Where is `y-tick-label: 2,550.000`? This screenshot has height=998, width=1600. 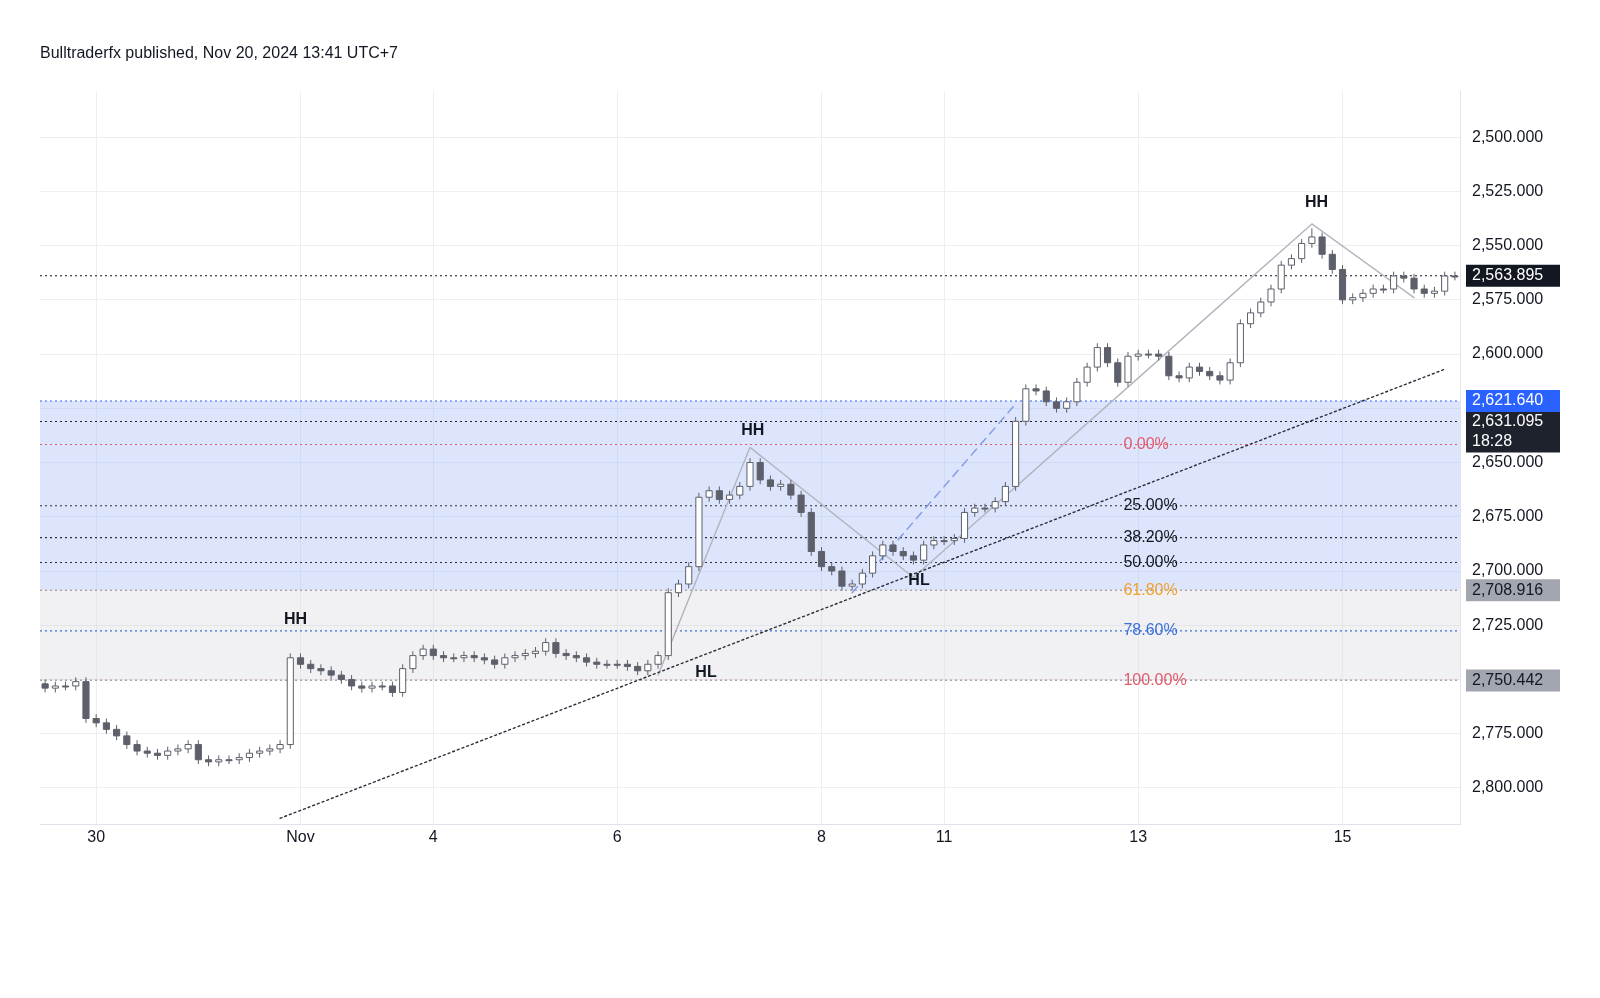
y-tick-label: 2,550.000 is located at coordinates (1508, 245).